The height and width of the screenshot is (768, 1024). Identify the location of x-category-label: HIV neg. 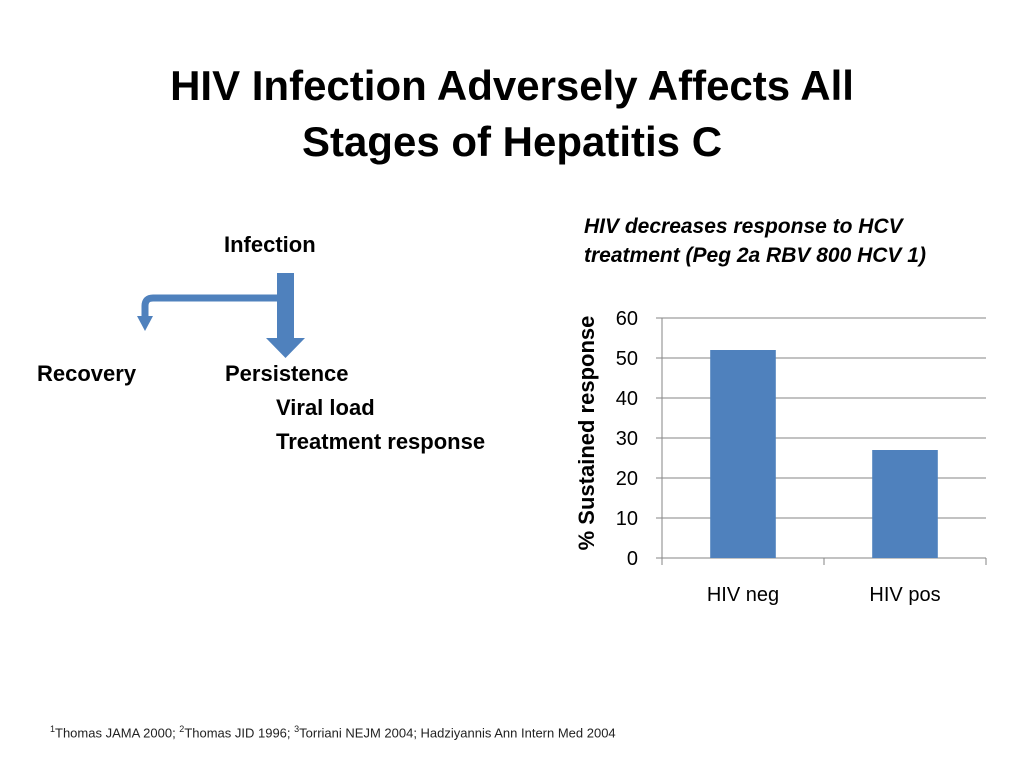
(743, 595).